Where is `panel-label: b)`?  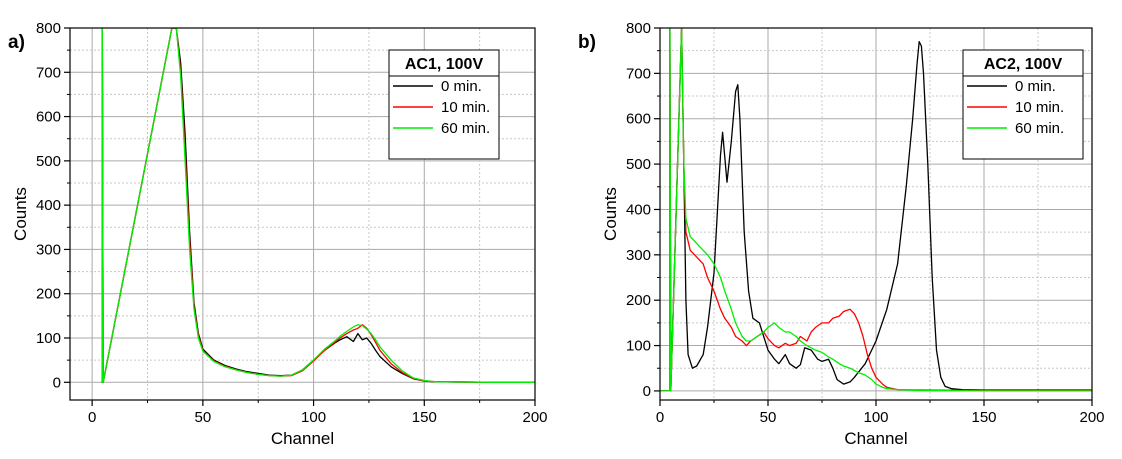
panel-label: b) is located at coordinates (587, 42).